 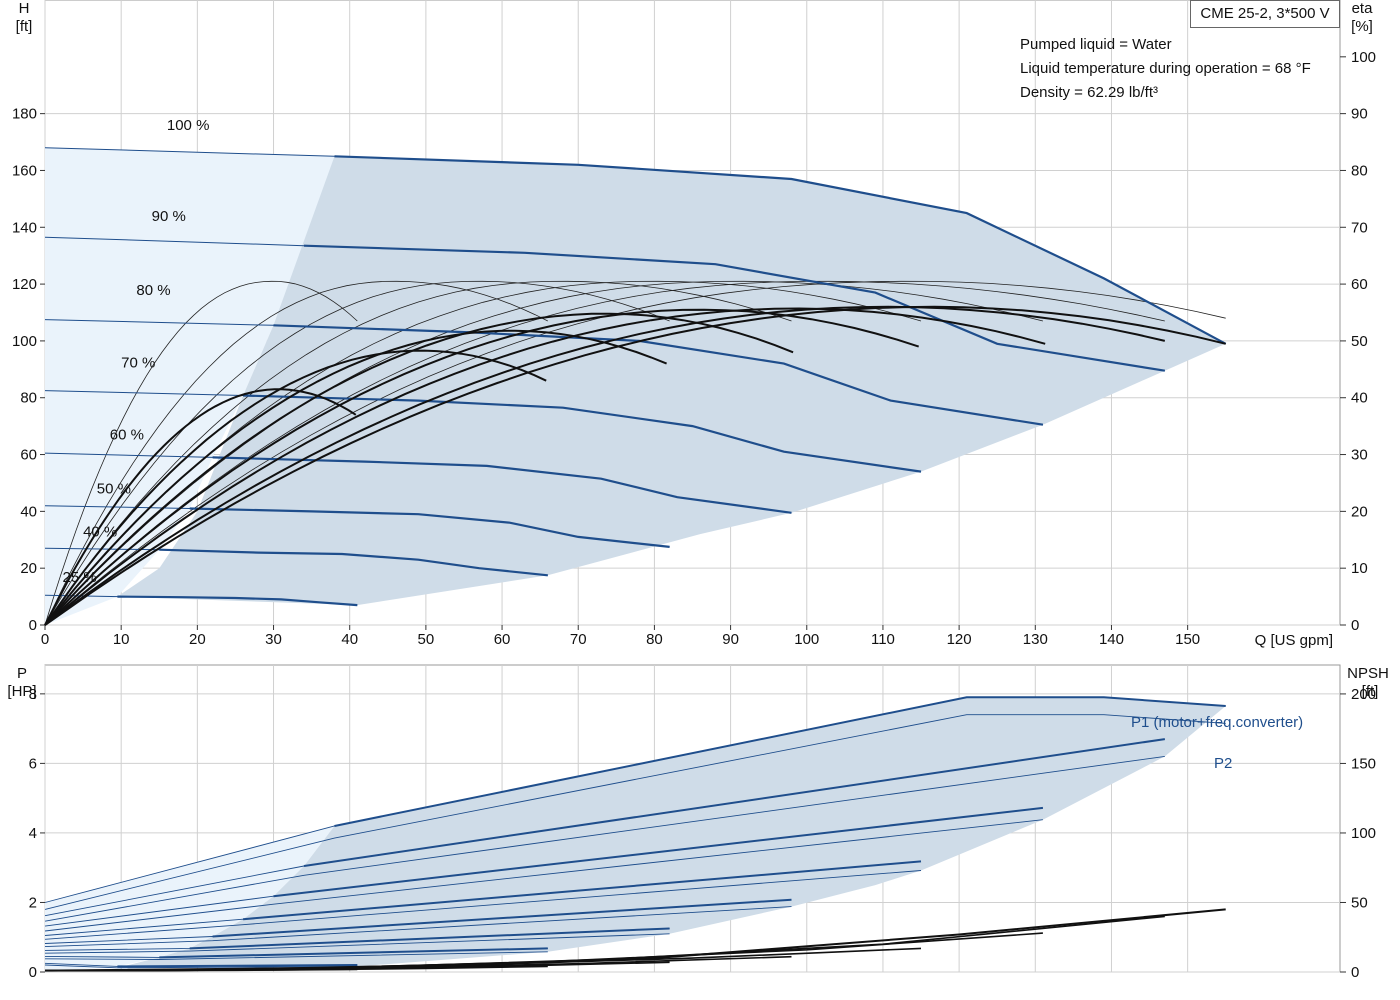 What do you see at coordinates (1359, 341) in the screenshot?
I see `y2-tick-label: 50` at bounding box center [1359, 341].